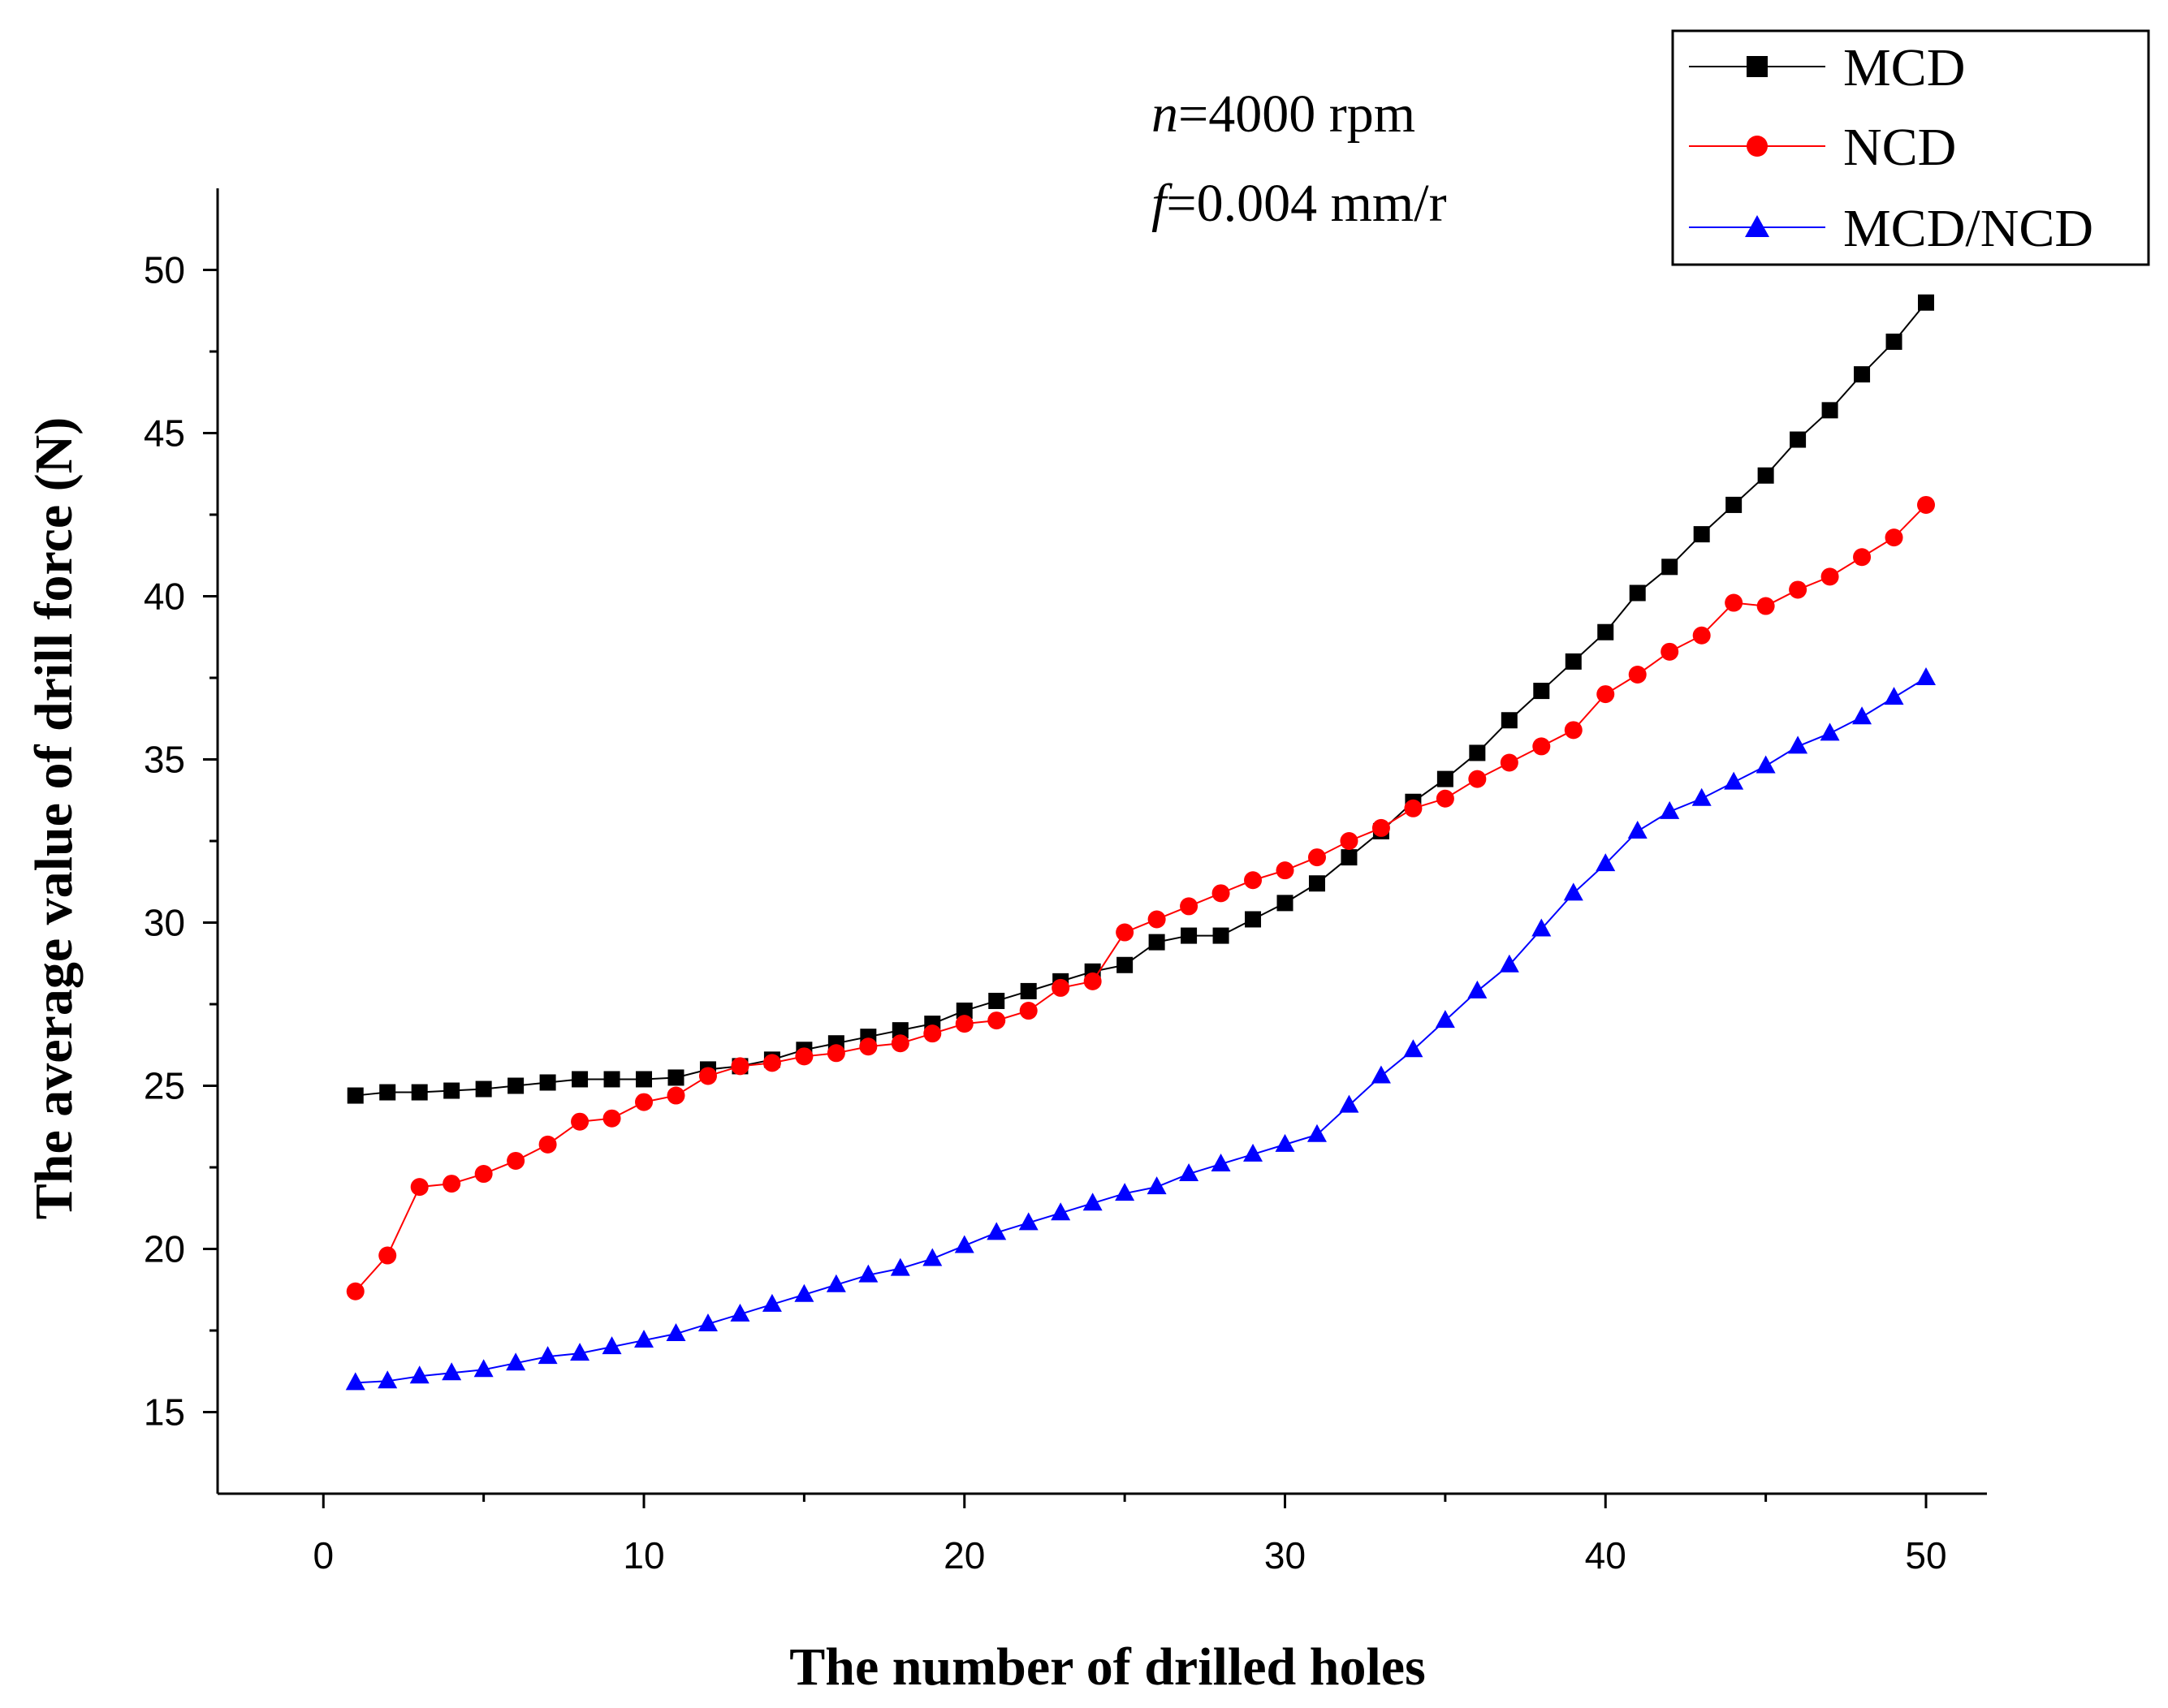  What do you see at coordinates (164, 434) in the screenshot?
I see `y-tick-label: 45` at bounding box center [164, 434].